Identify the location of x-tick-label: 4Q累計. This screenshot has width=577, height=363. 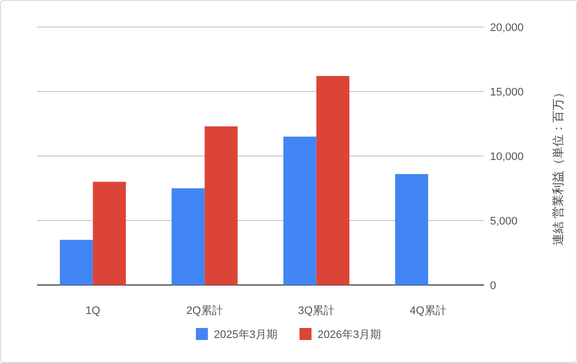
(428, 310).